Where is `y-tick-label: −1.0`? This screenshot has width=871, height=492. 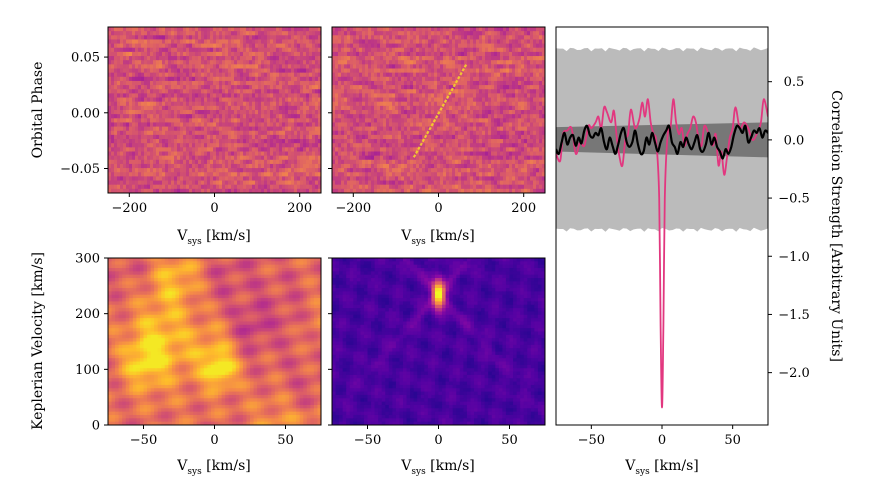 y-tick-label: −1.0 is located at coordinates (794, 257).